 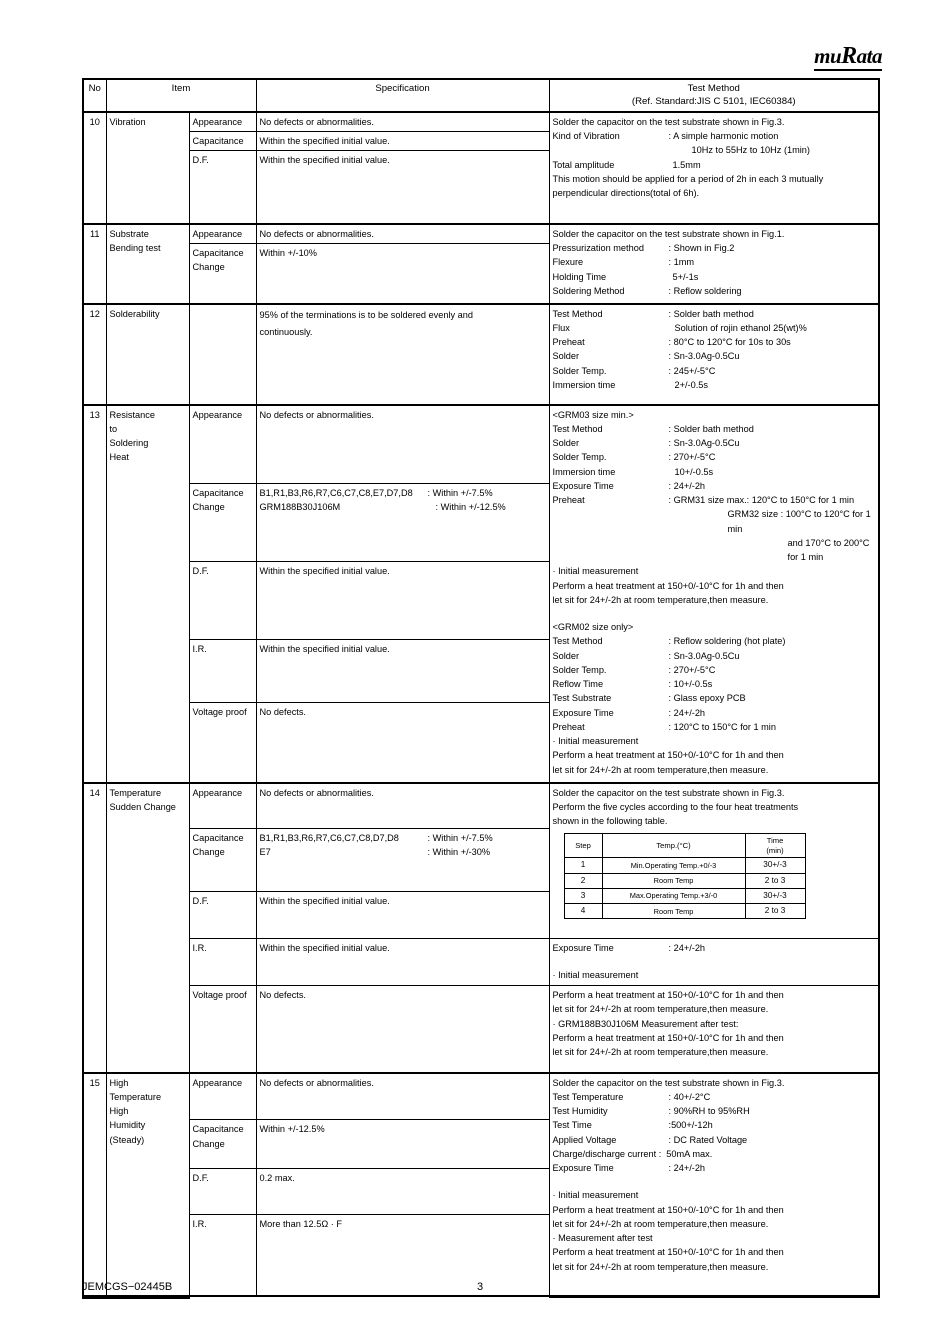 What do you see at coordinates (481, 1144) in the screenshot?
I see `table-row: Capacitance Change Within +/-12.5%` at bounding box center [481, 1144].